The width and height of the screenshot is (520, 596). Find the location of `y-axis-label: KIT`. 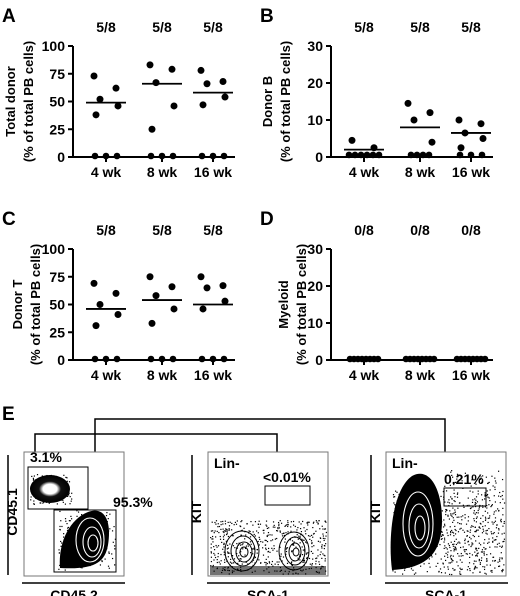

y-axis-label: KIT is located at coordinates (196, 511).